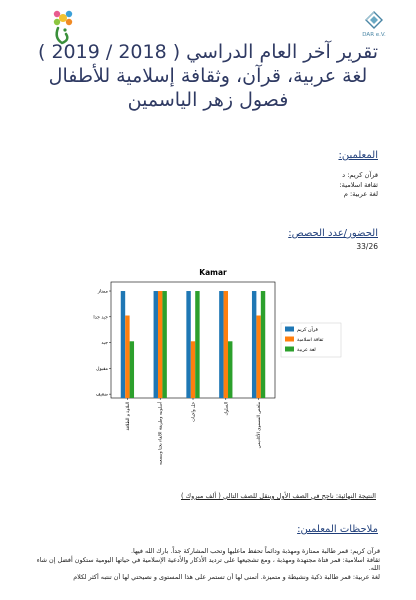 The height and width of the screenshot is (600, 416). Describe the element at coordinates (102, 395) in the screenshot. I see `y-tick-label: ضعيف` at that location.